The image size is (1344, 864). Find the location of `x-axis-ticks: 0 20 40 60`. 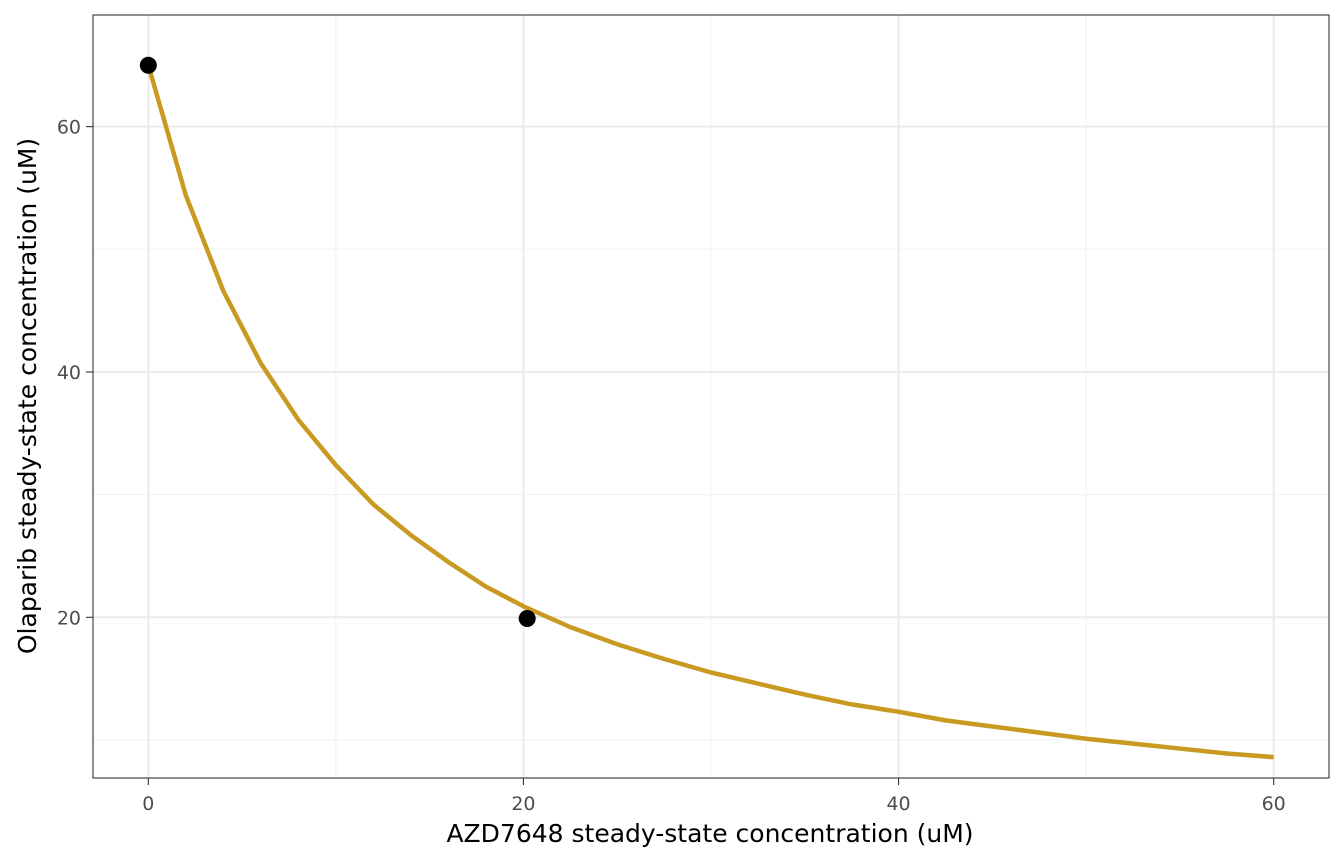

x-axis-ticks: 0 20 40 60 is located at coordinates (714, 796).